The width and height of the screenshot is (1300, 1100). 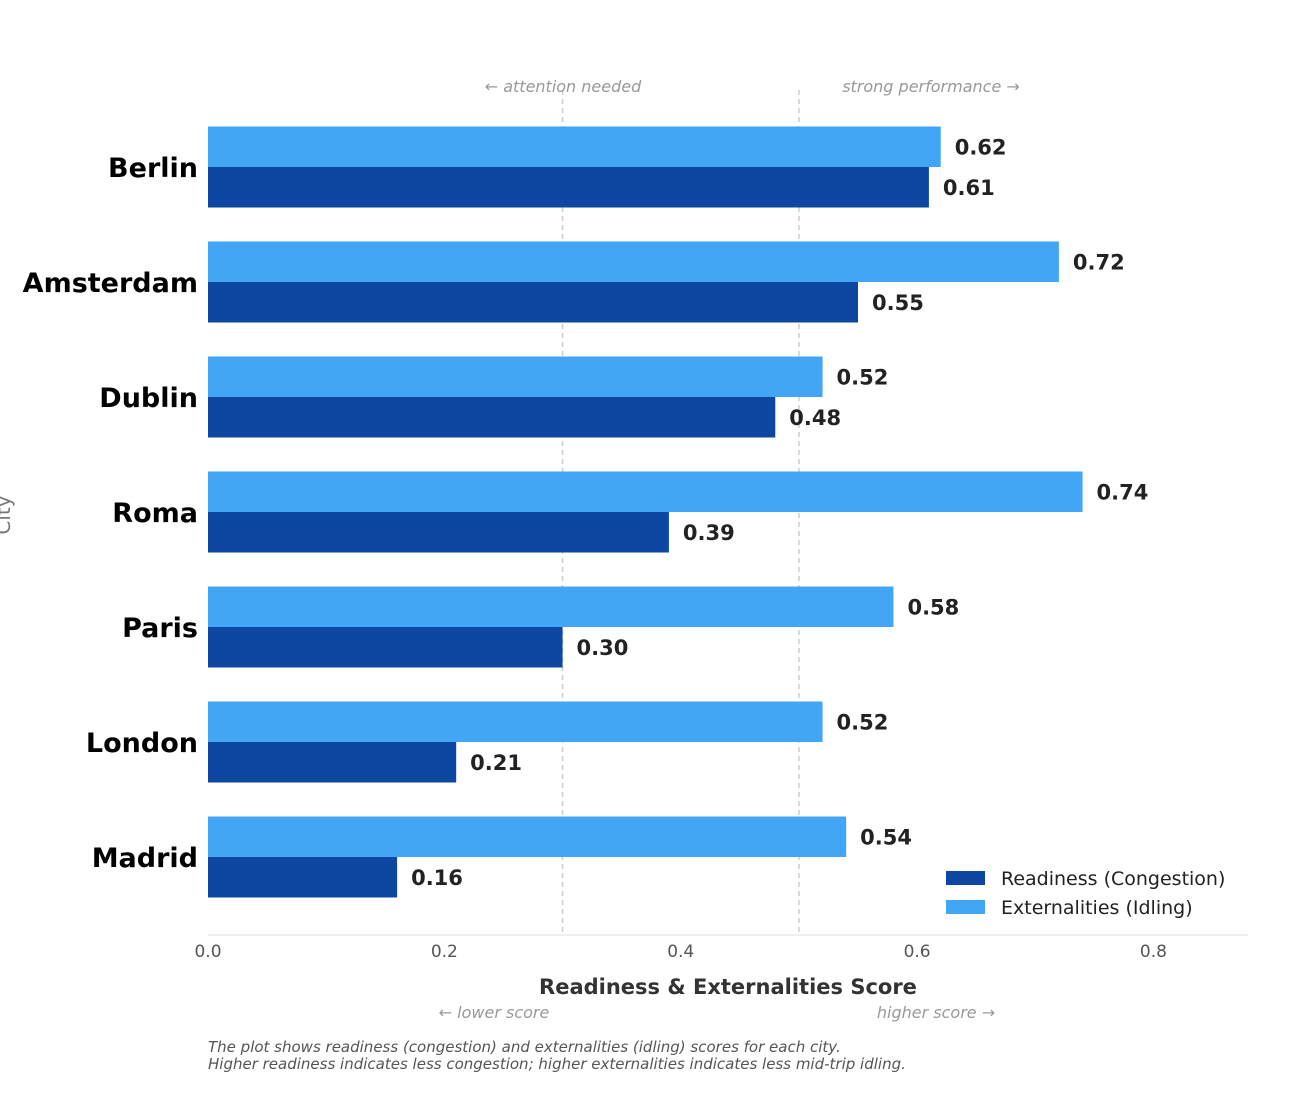 I want to click on value-label-readiness: 0.48, so click(x=815, y=418).